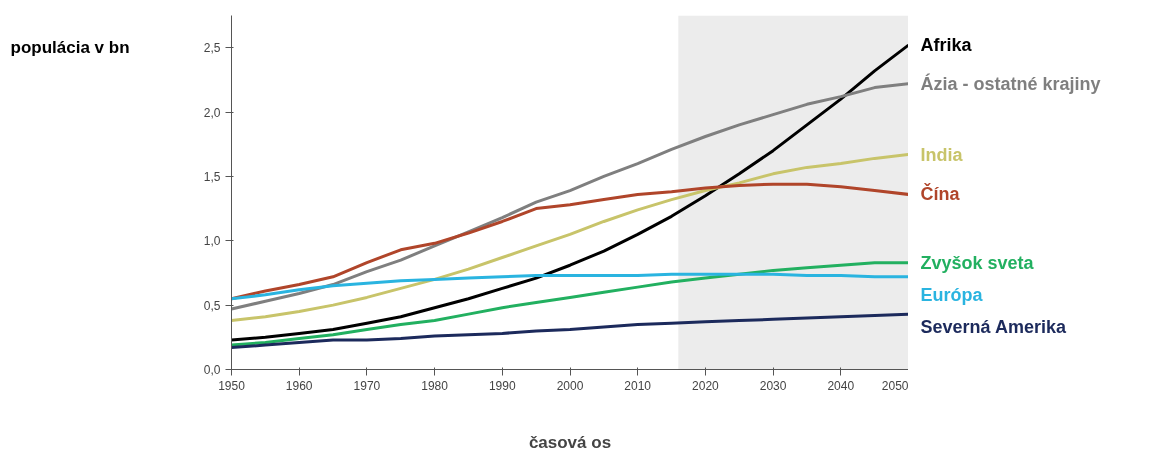  Describe the element at coordinates (841, 385) in the screenshot. I see `x-tick-label: 2040` at that location.